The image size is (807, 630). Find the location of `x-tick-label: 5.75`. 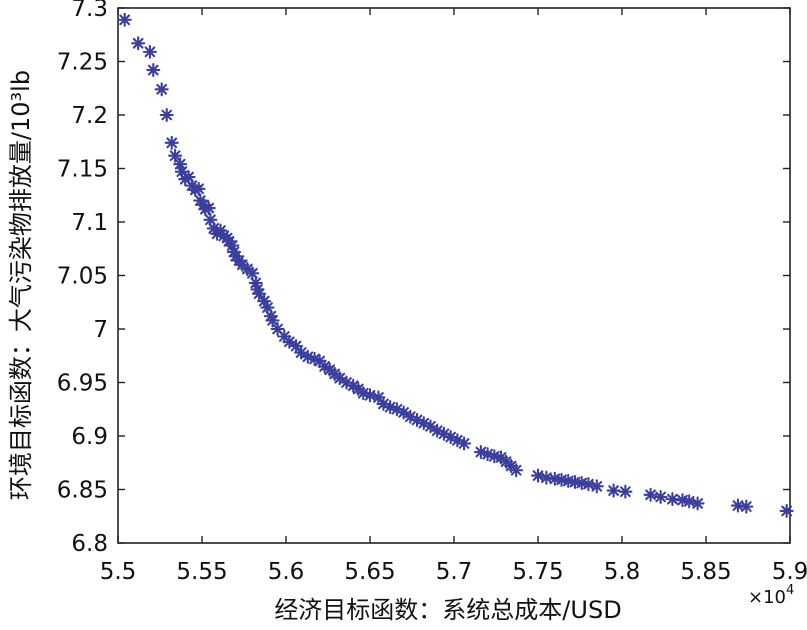

x-tick-label: 5.75 is located at coordinates (537, 572).